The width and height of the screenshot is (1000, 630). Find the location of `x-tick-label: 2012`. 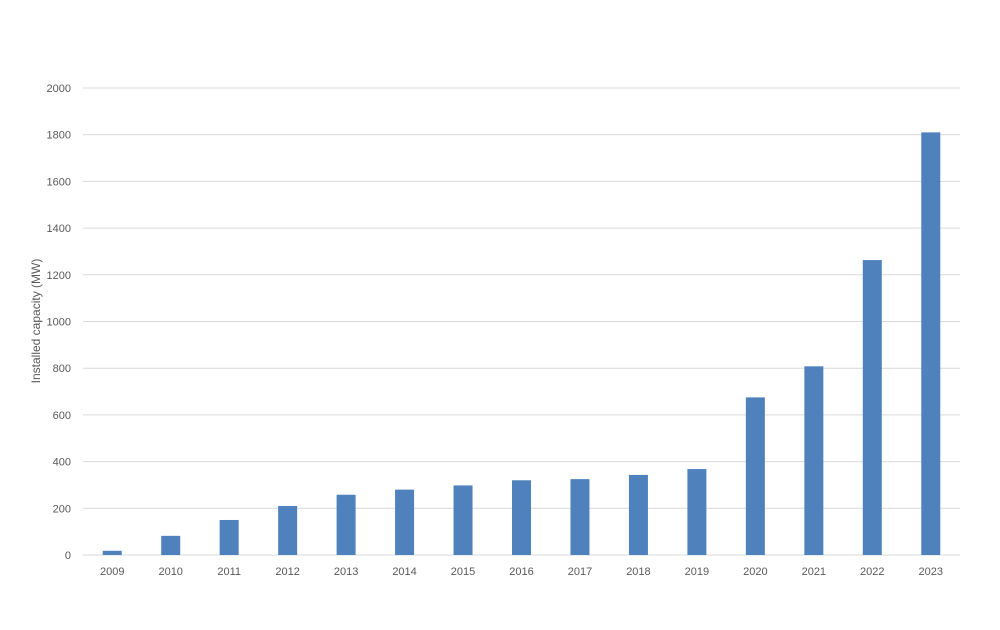

x-tick-label: 2012 is located at coordinates (287, 572).